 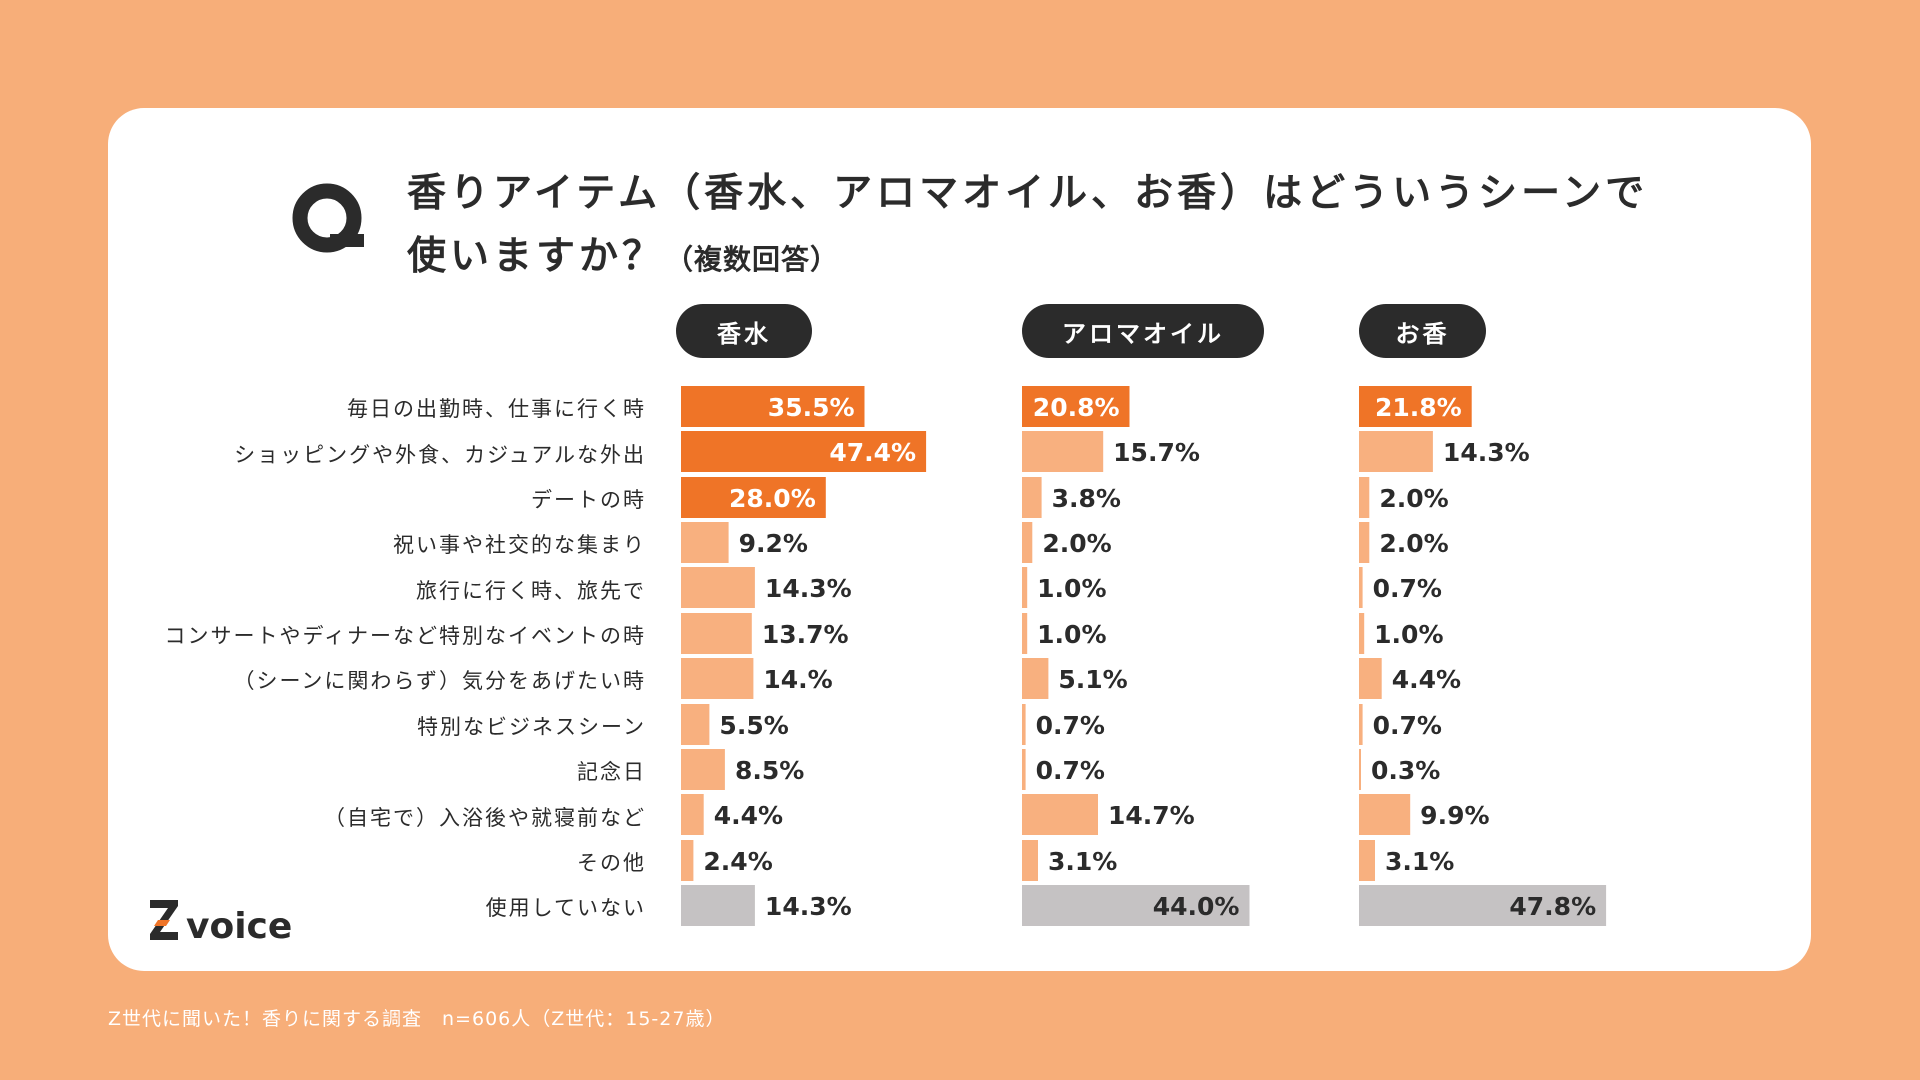 What do you see at coordinates (239, 926) in the screenshot?
I see `logo-text: voice` at bounding box center [239, 926].